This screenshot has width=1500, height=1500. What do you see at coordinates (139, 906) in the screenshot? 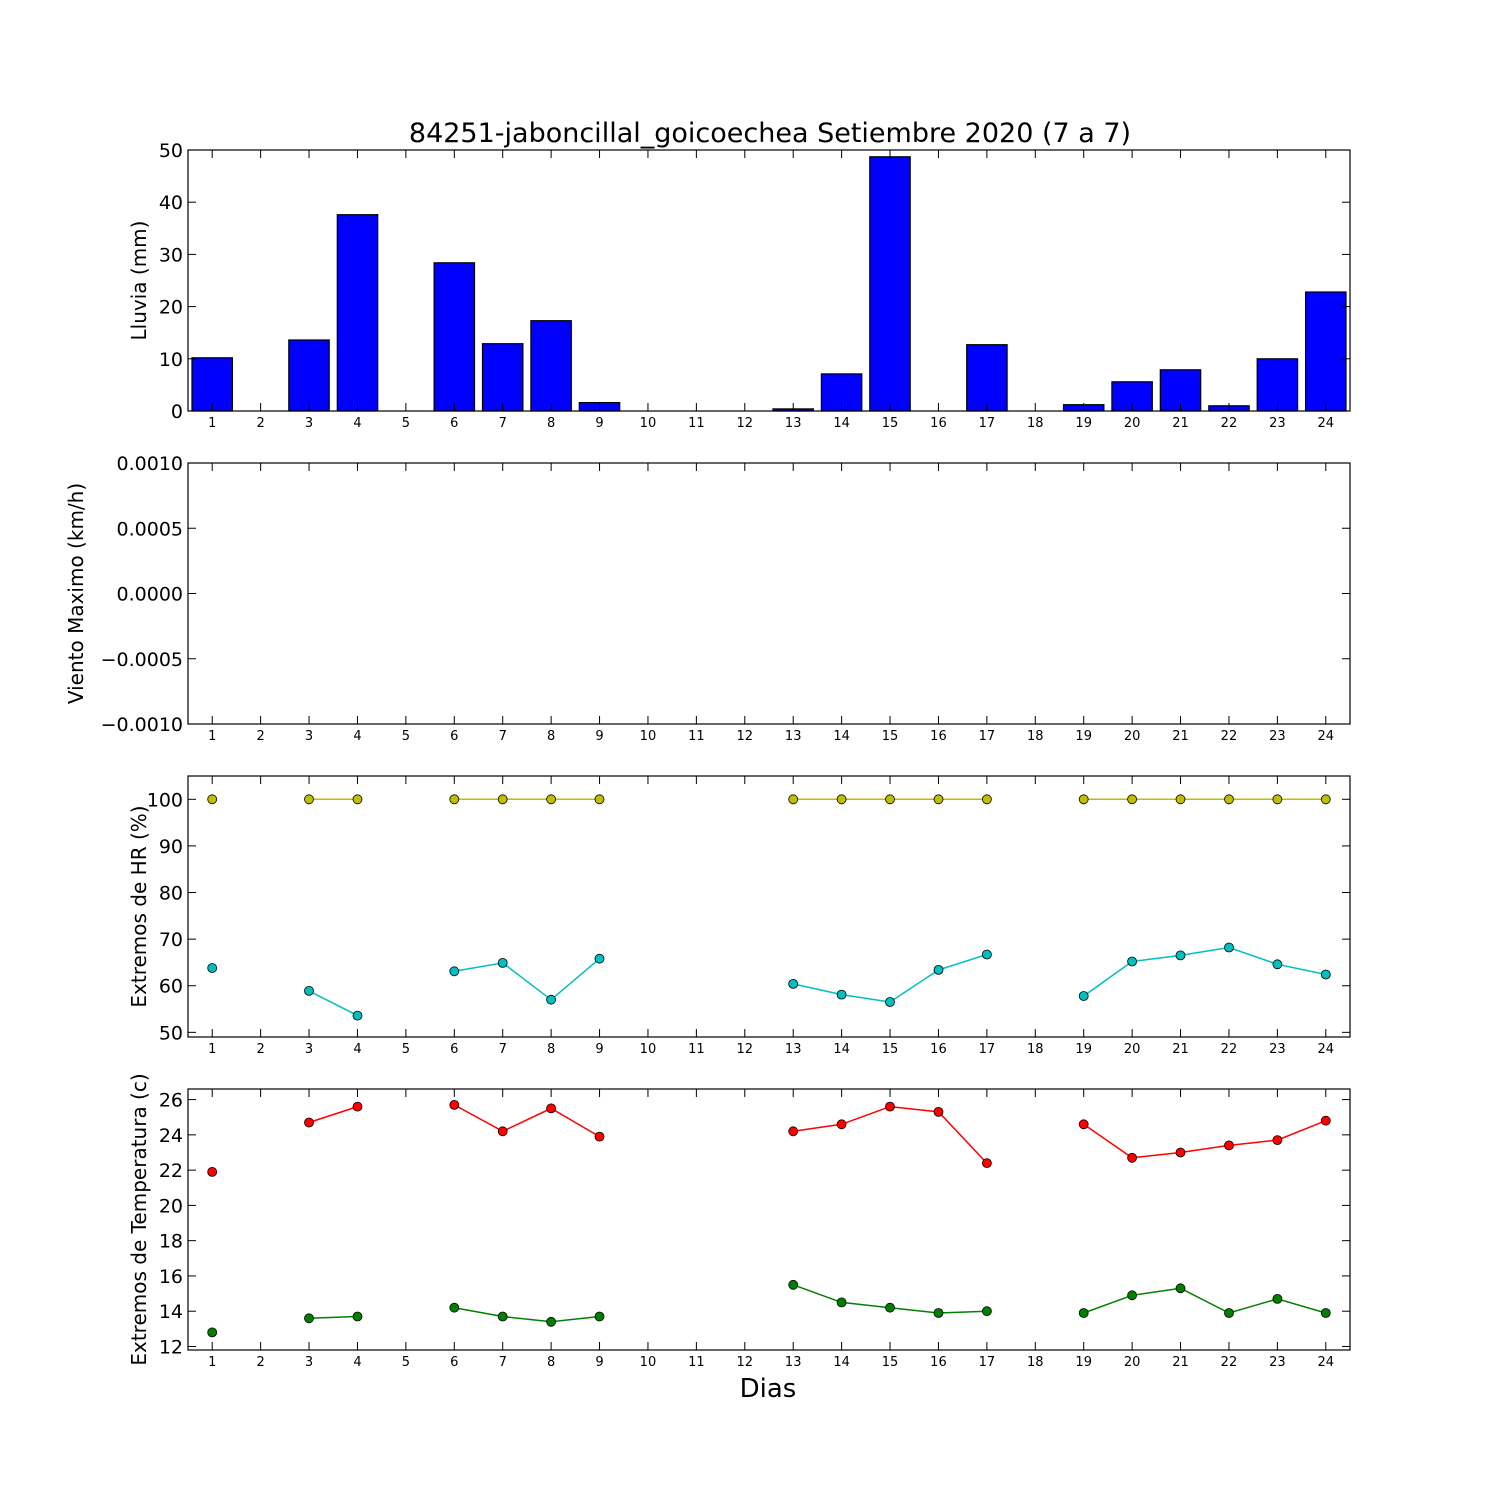
I see `y-axis-label: Extremos de HR (%)` at bounding box center [139, 906].